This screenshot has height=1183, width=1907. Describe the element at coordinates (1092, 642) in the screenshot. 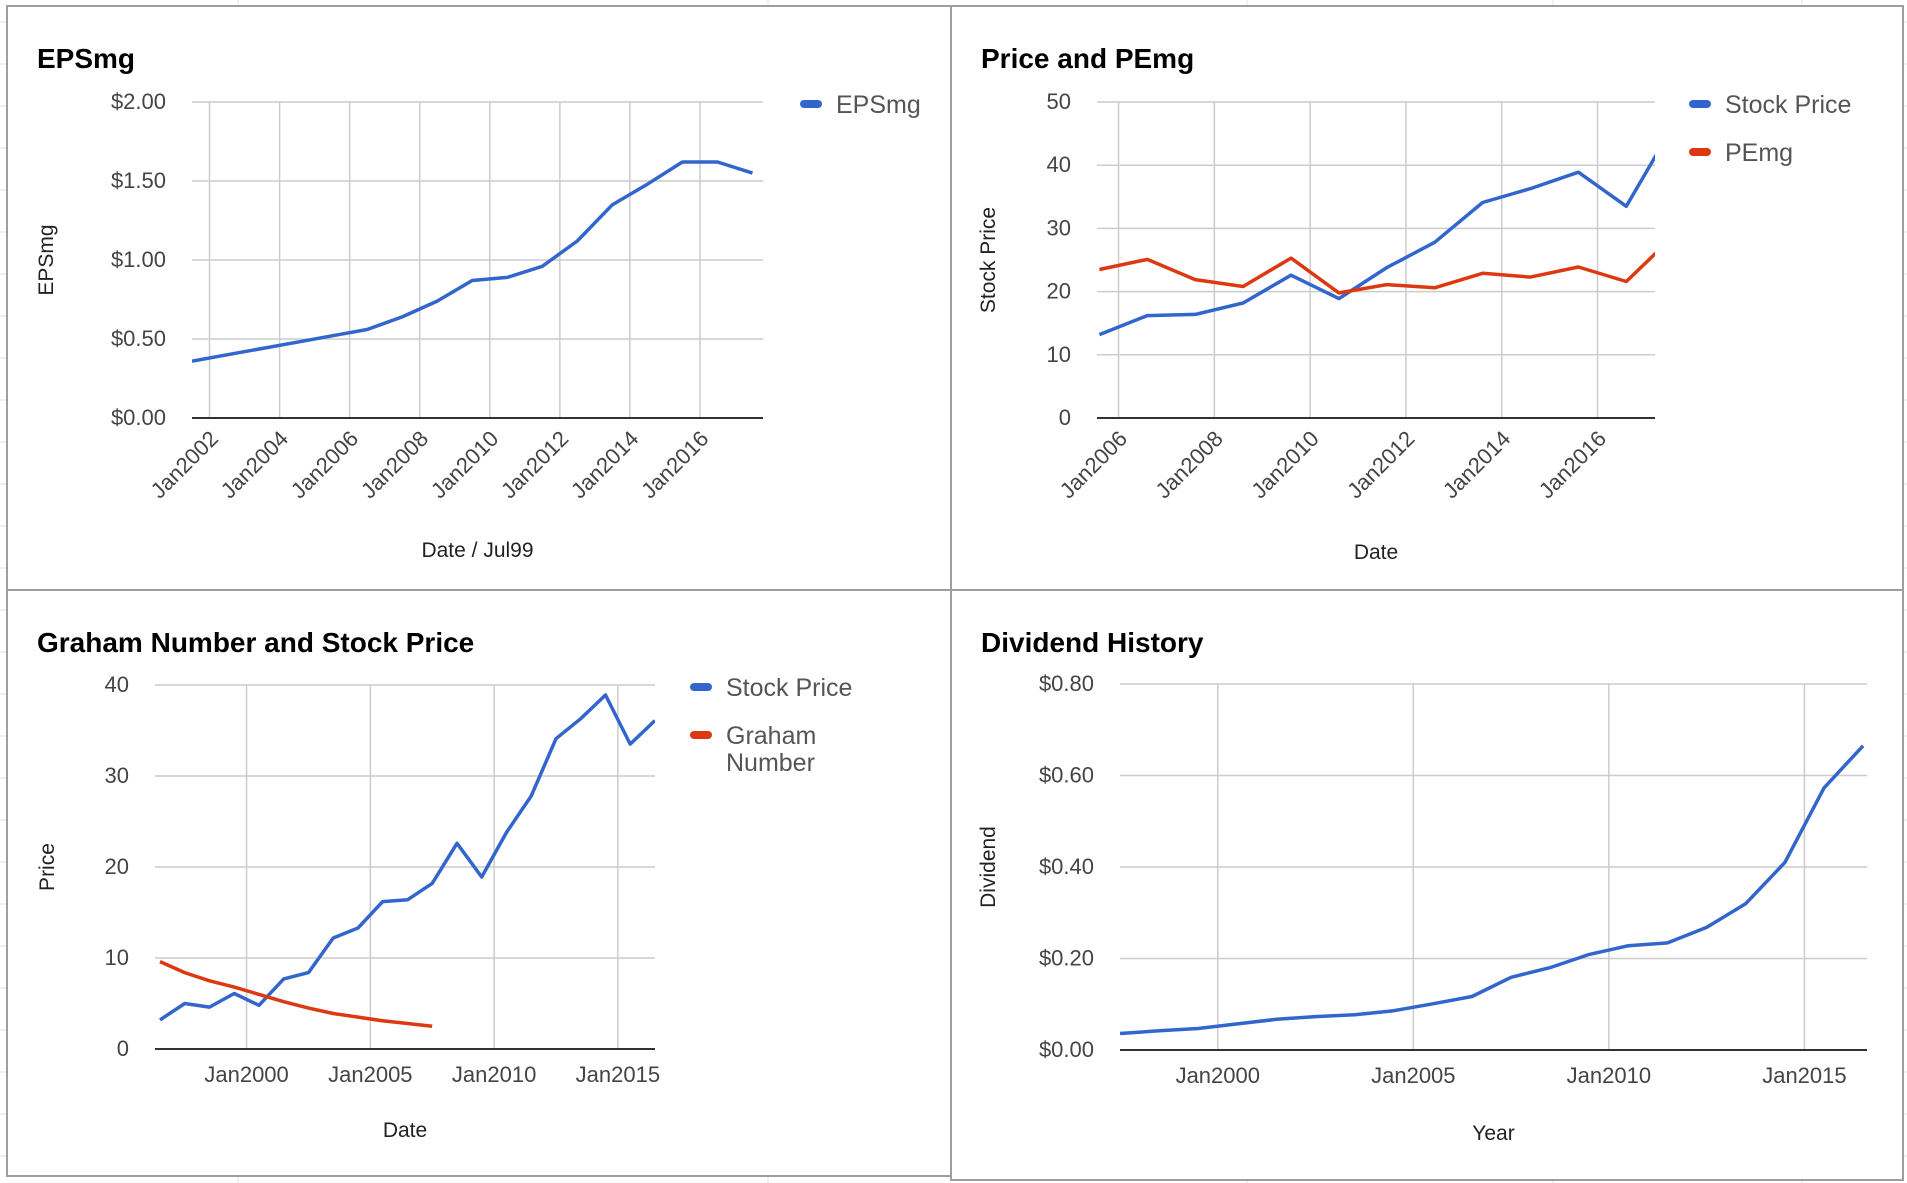

I see `chart-title: Dividend History` at that location.